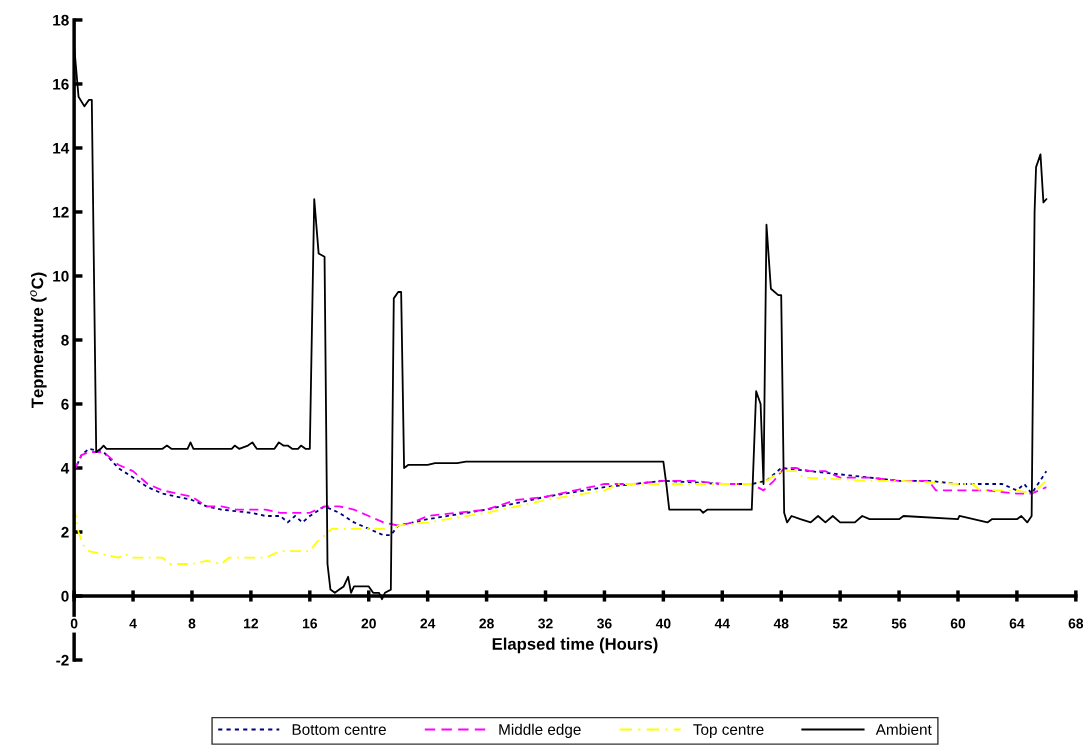  I want to click on x-tick-label: 68, so click(1076, 623).